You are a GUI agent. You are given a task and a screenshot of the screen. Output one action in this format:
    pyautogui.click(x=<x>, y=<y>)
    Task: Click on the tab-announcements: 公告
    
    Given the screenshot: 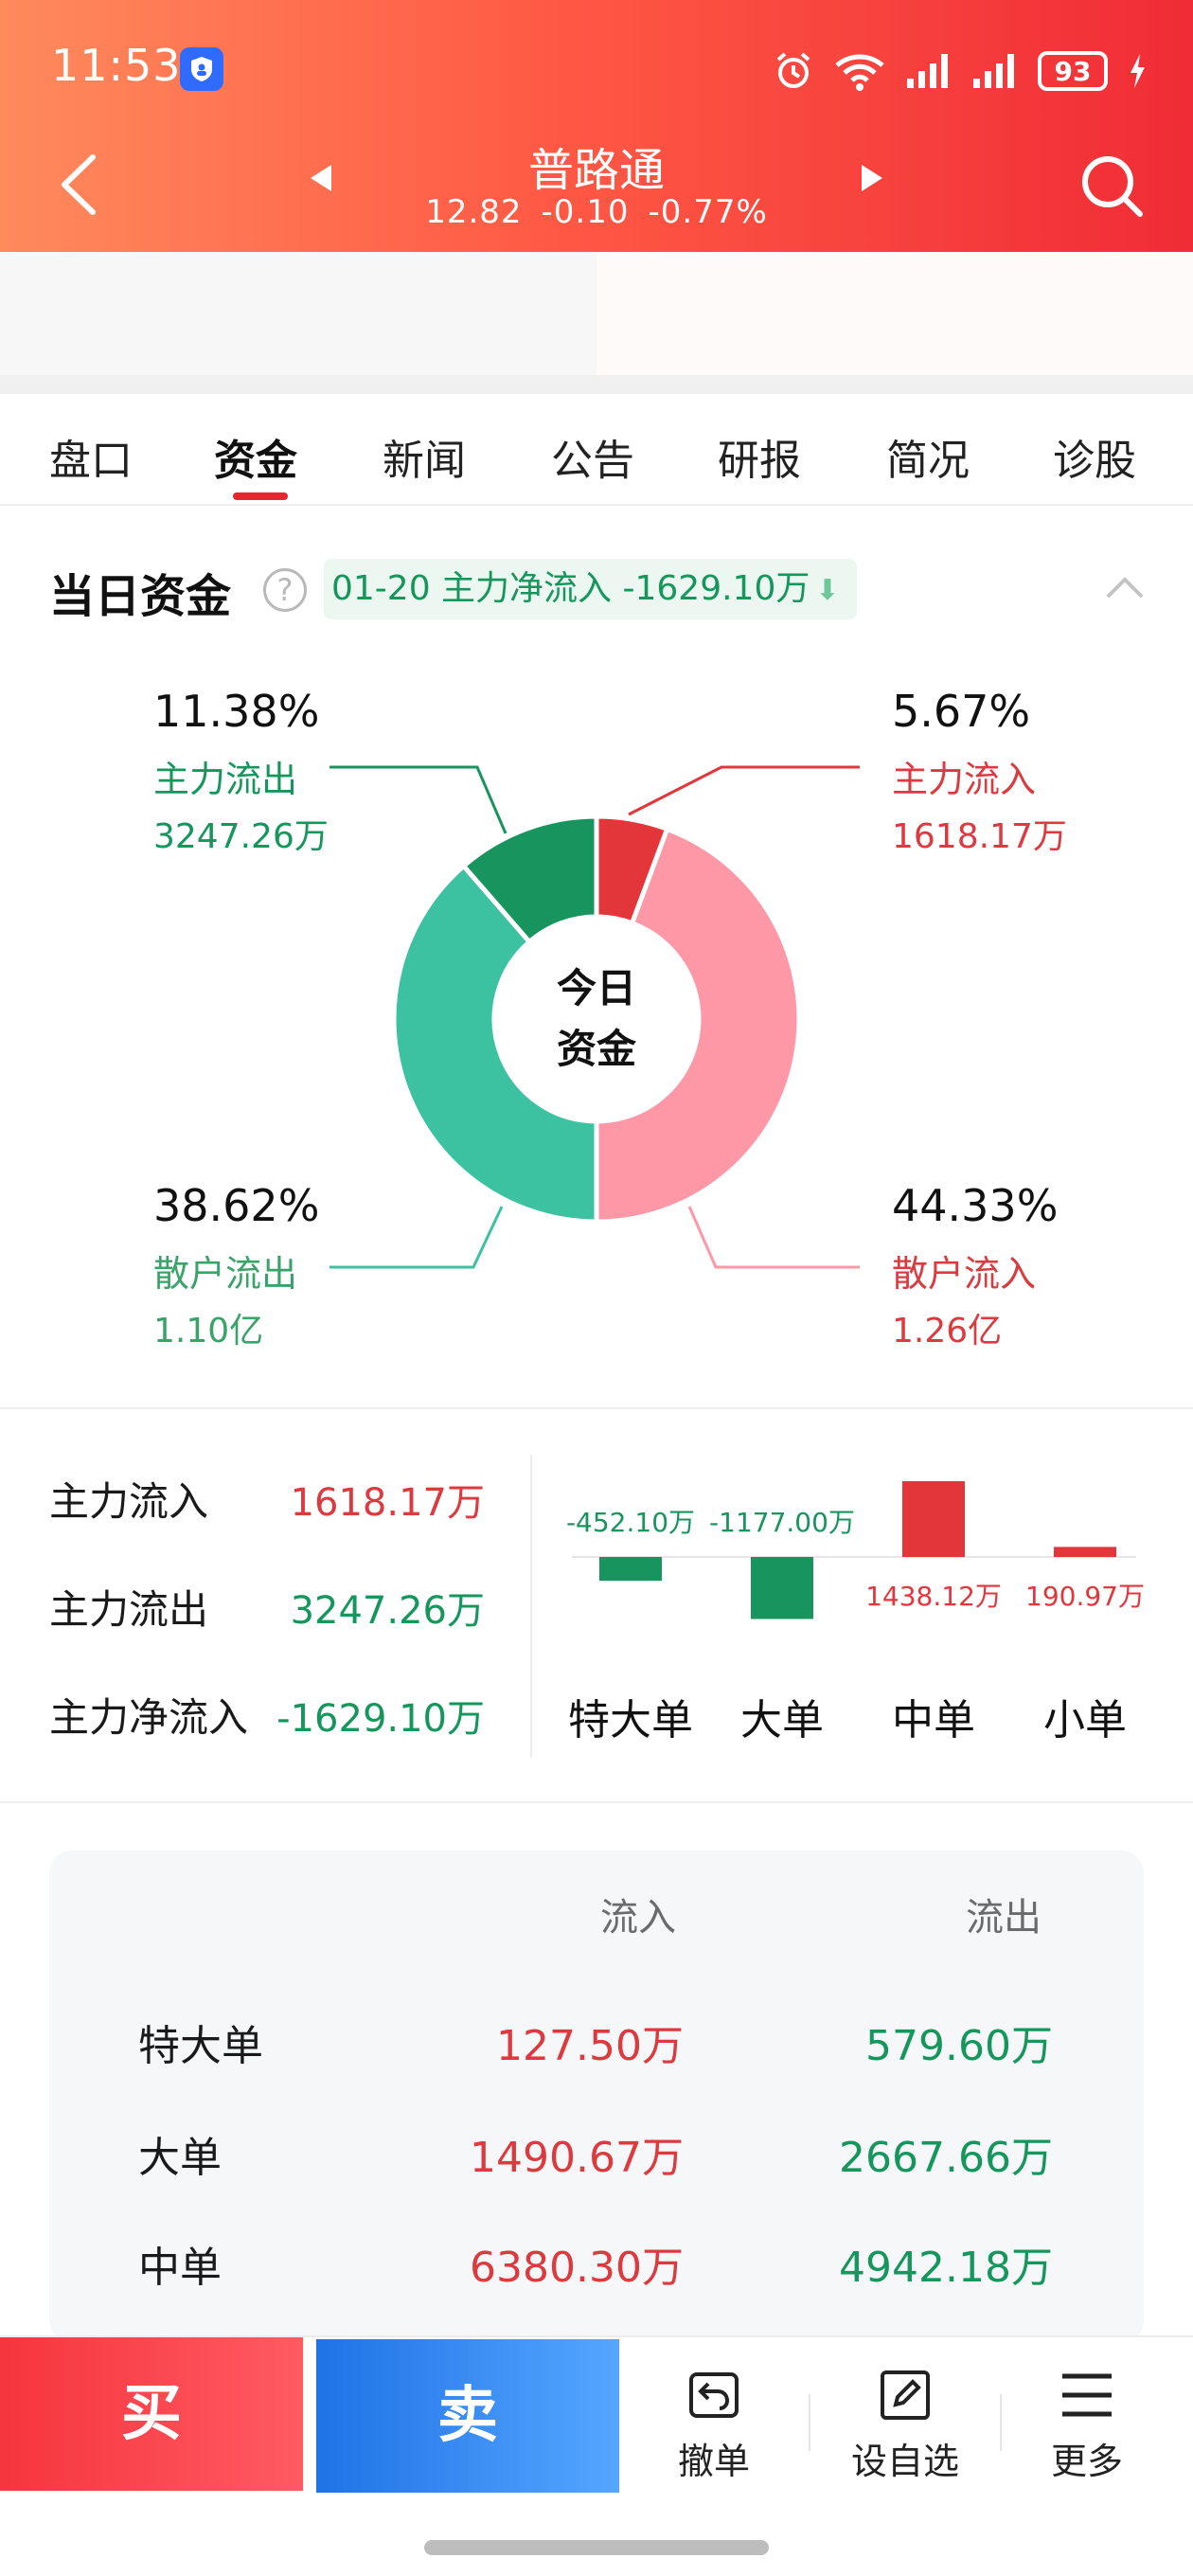 What is the action you would take?
    pyautogui.click(x=592, y=461)
    